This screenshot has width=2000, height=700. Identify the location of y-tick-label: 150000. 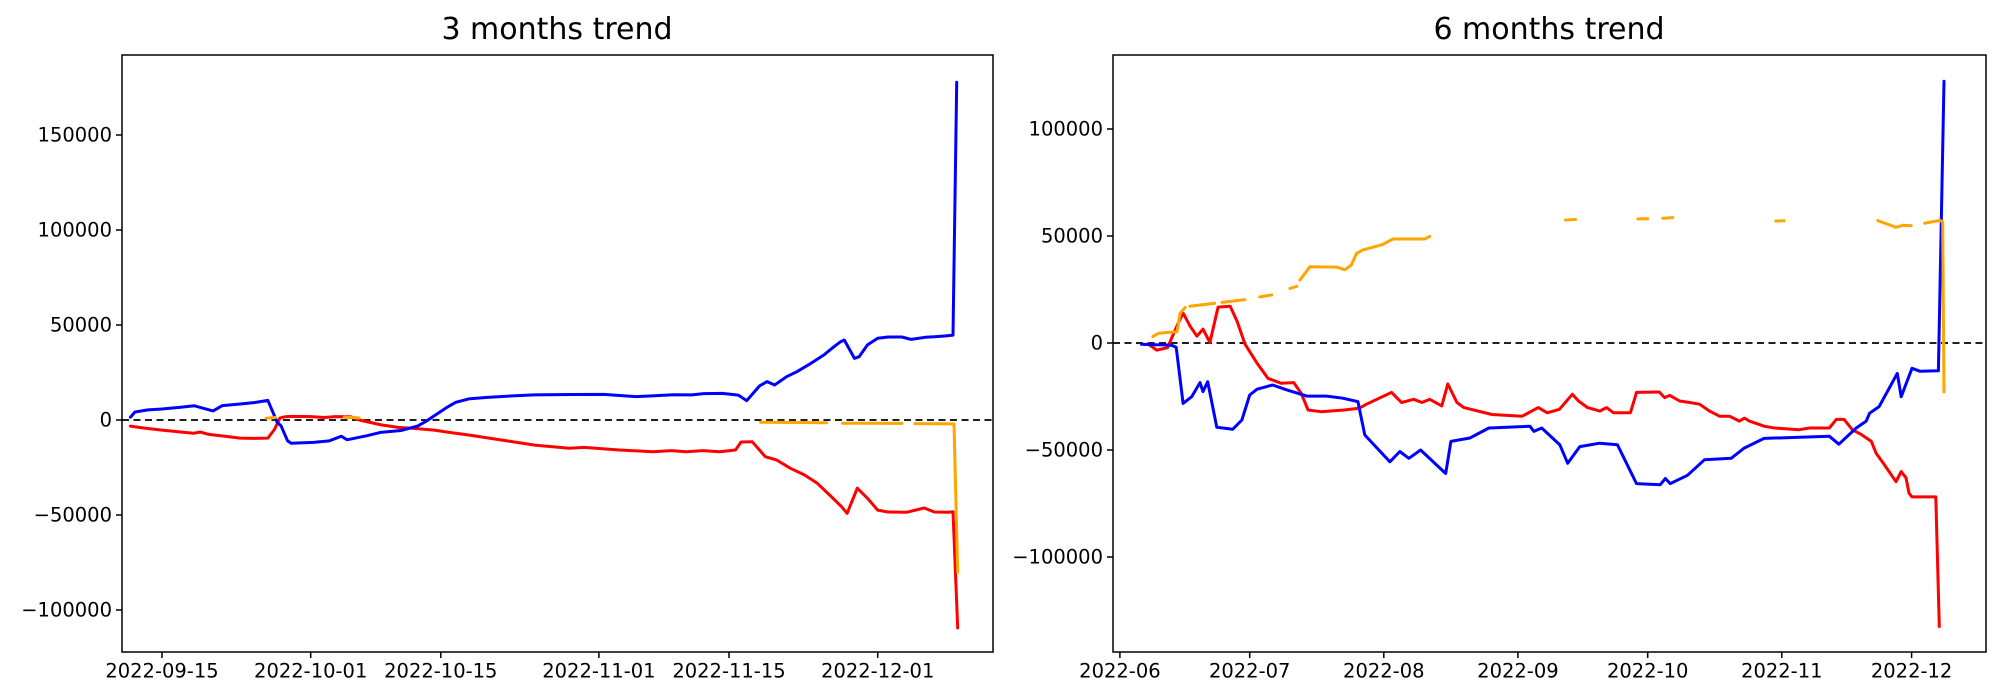
(75, 135).